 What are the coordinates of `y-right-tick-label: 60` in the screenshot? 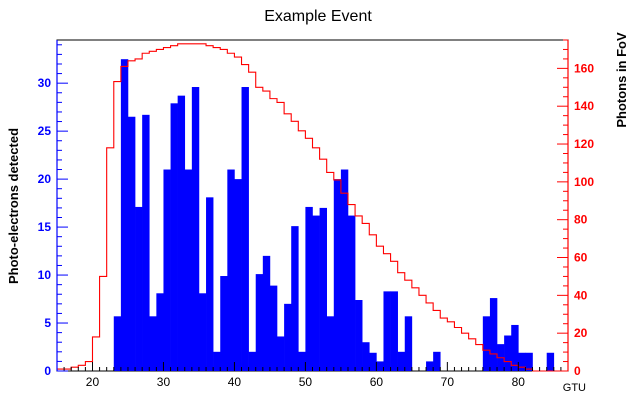 It's located at (581, 258).